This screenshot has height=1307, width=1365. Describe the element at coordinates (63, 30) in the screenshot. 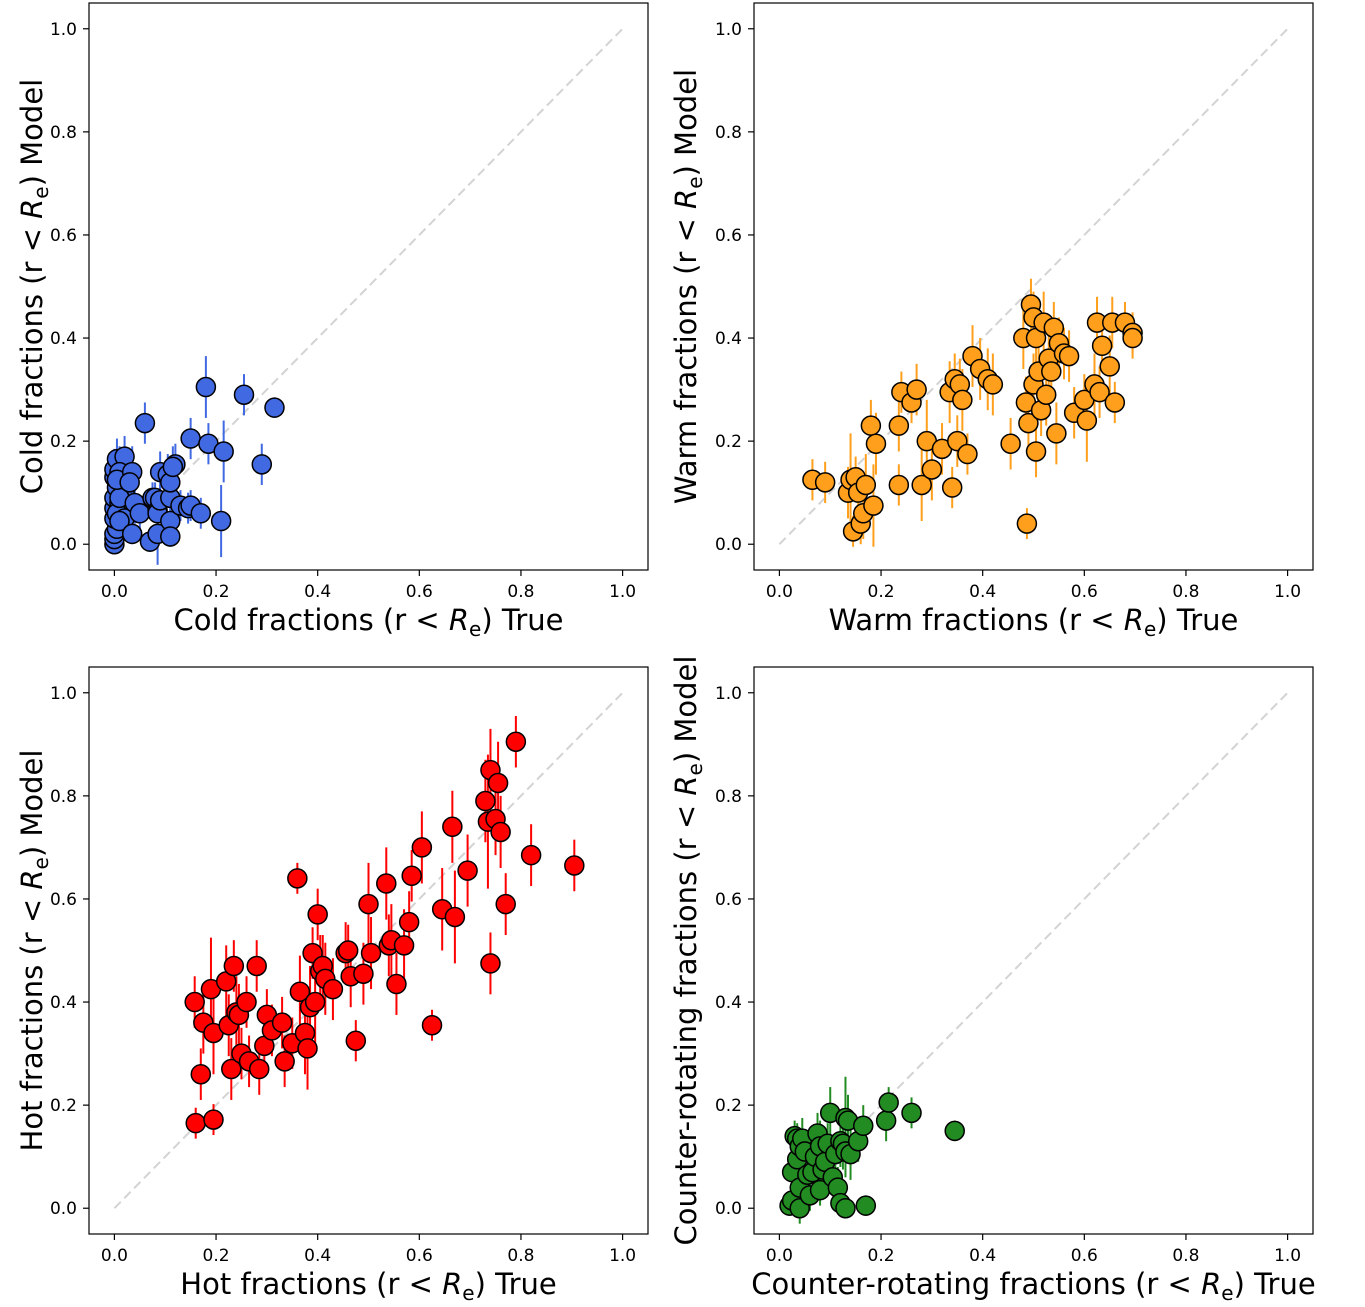

I see `y-tick-label: 1.0` at that location.